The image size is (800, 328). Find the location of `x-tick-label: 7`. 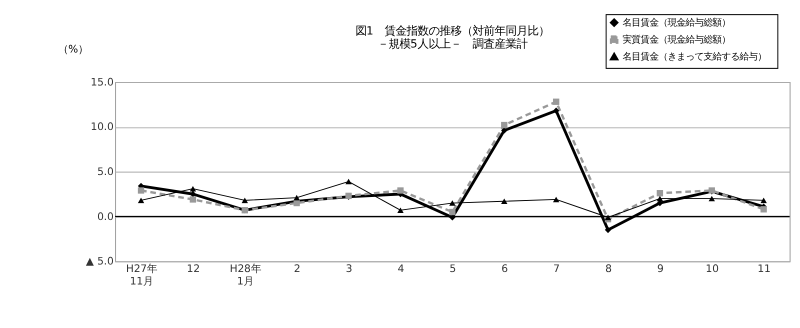

x-tick-label: 7 is located at coordinates (556, 269).